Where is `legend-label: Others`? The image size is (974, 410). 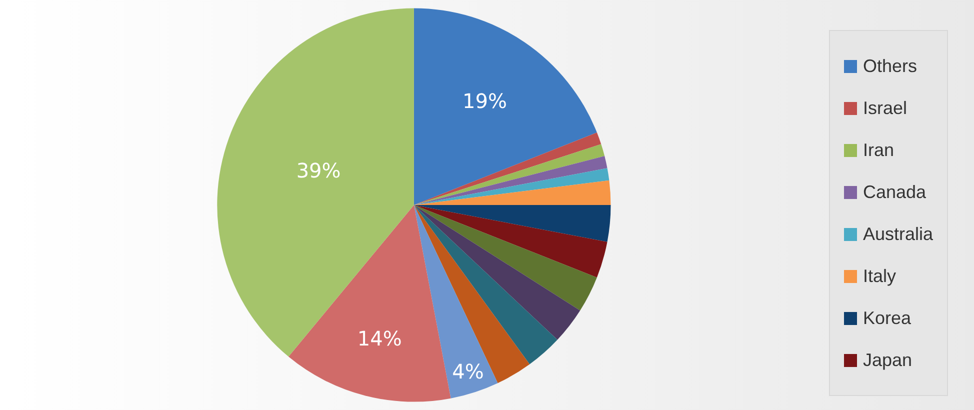
legend-label: Others is located at coordinates (889, 66).